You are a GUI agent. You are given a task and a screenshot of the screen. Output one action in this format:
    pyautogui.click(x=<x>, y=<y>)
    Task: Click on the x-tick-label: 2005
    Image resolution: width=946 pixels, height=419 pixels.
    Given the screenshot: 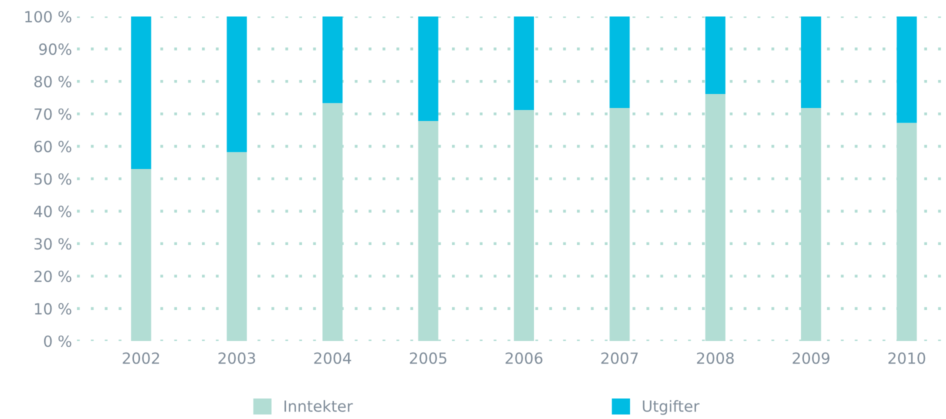 What is the action you would take?
    pyautogui.click(x=428, y=358)
    